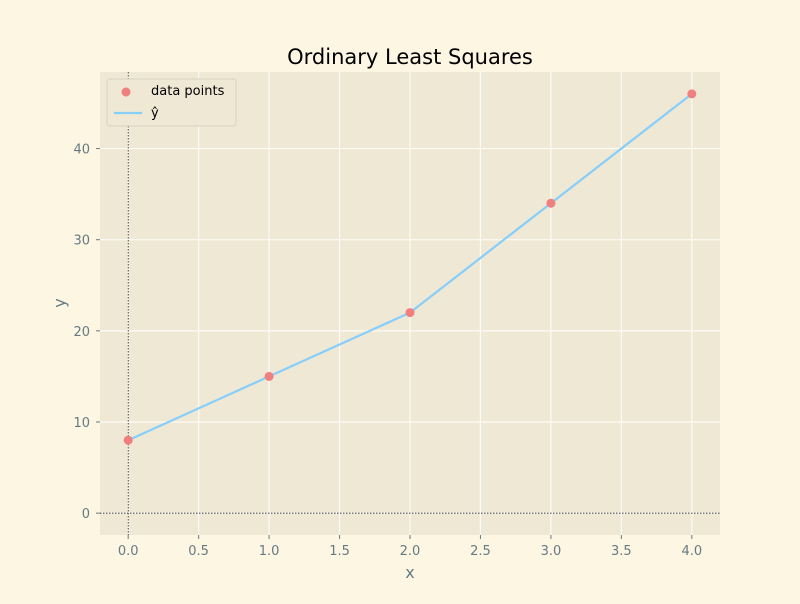 Image resolution: width=800 pixels, height=604 pixels. I want to click on legend-box, so click(171, 102).